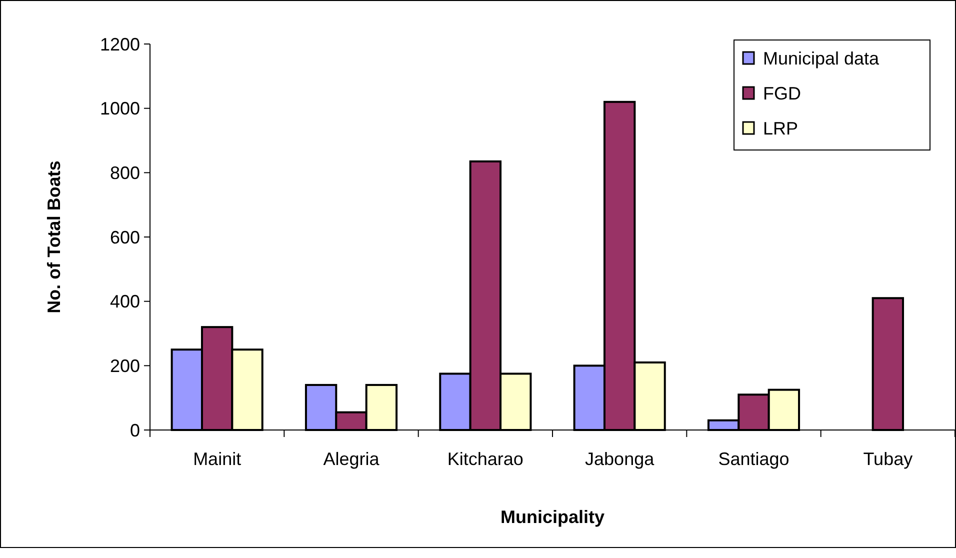 The width and height of the screenshot is (956, 558). I want to click on x-tick-label: Santiago, so click(754, 459).